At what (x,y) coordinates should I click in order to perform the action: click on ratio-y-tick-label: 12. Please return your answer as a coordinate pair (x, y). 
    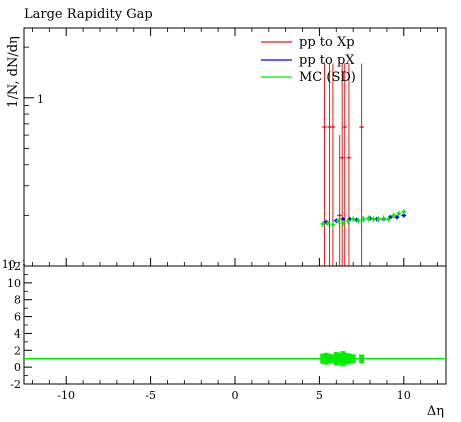
    Looking at the image, I should click on (14, 266).